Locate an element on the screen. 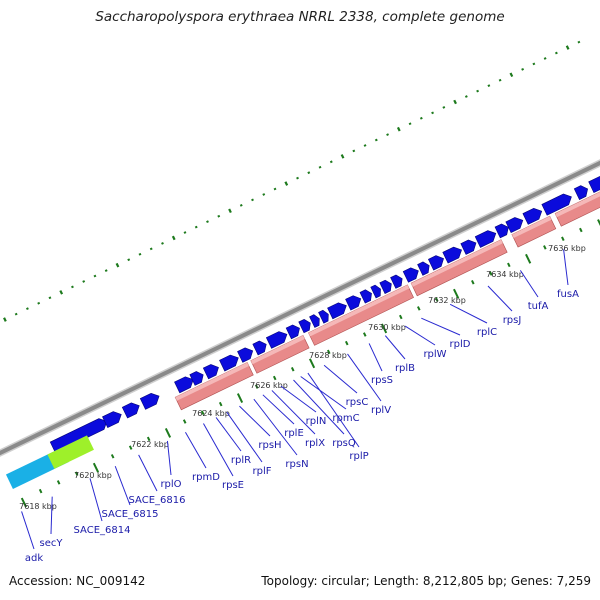 The width and height of the screenshot is (600, 600). scale-position-label: 7618 kbp is located at coordinates (38, 506).